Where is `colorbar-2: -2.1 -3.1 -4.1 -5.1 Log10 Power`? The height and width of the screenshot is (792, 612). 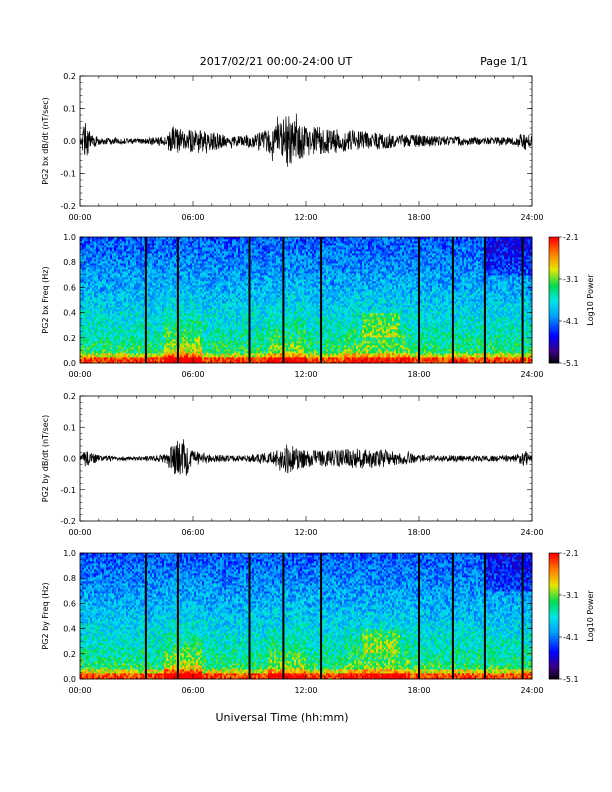 colorbar-2: -2.1 -3.1 -4.1 -5.1 Log10 Power is located at coordinates (571, 300).